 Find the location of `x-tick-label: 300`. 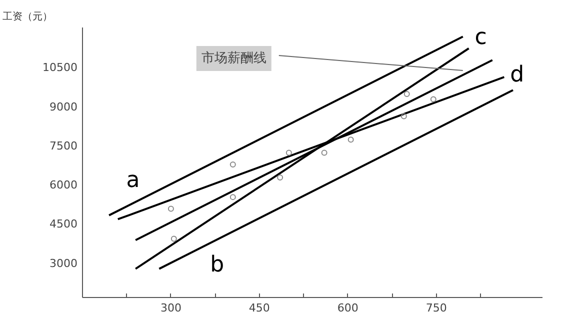

x-tick-label: 300 is located at coordinates (171, 308).